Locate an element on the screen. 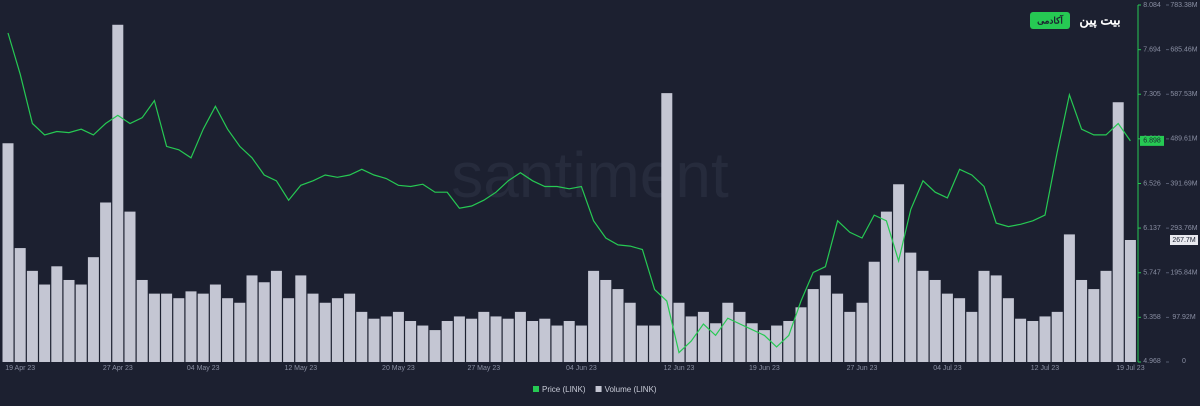 The image size is (1200, 406). x-tick-label: 04 Jul 23 is located at coordinates (947, 368).